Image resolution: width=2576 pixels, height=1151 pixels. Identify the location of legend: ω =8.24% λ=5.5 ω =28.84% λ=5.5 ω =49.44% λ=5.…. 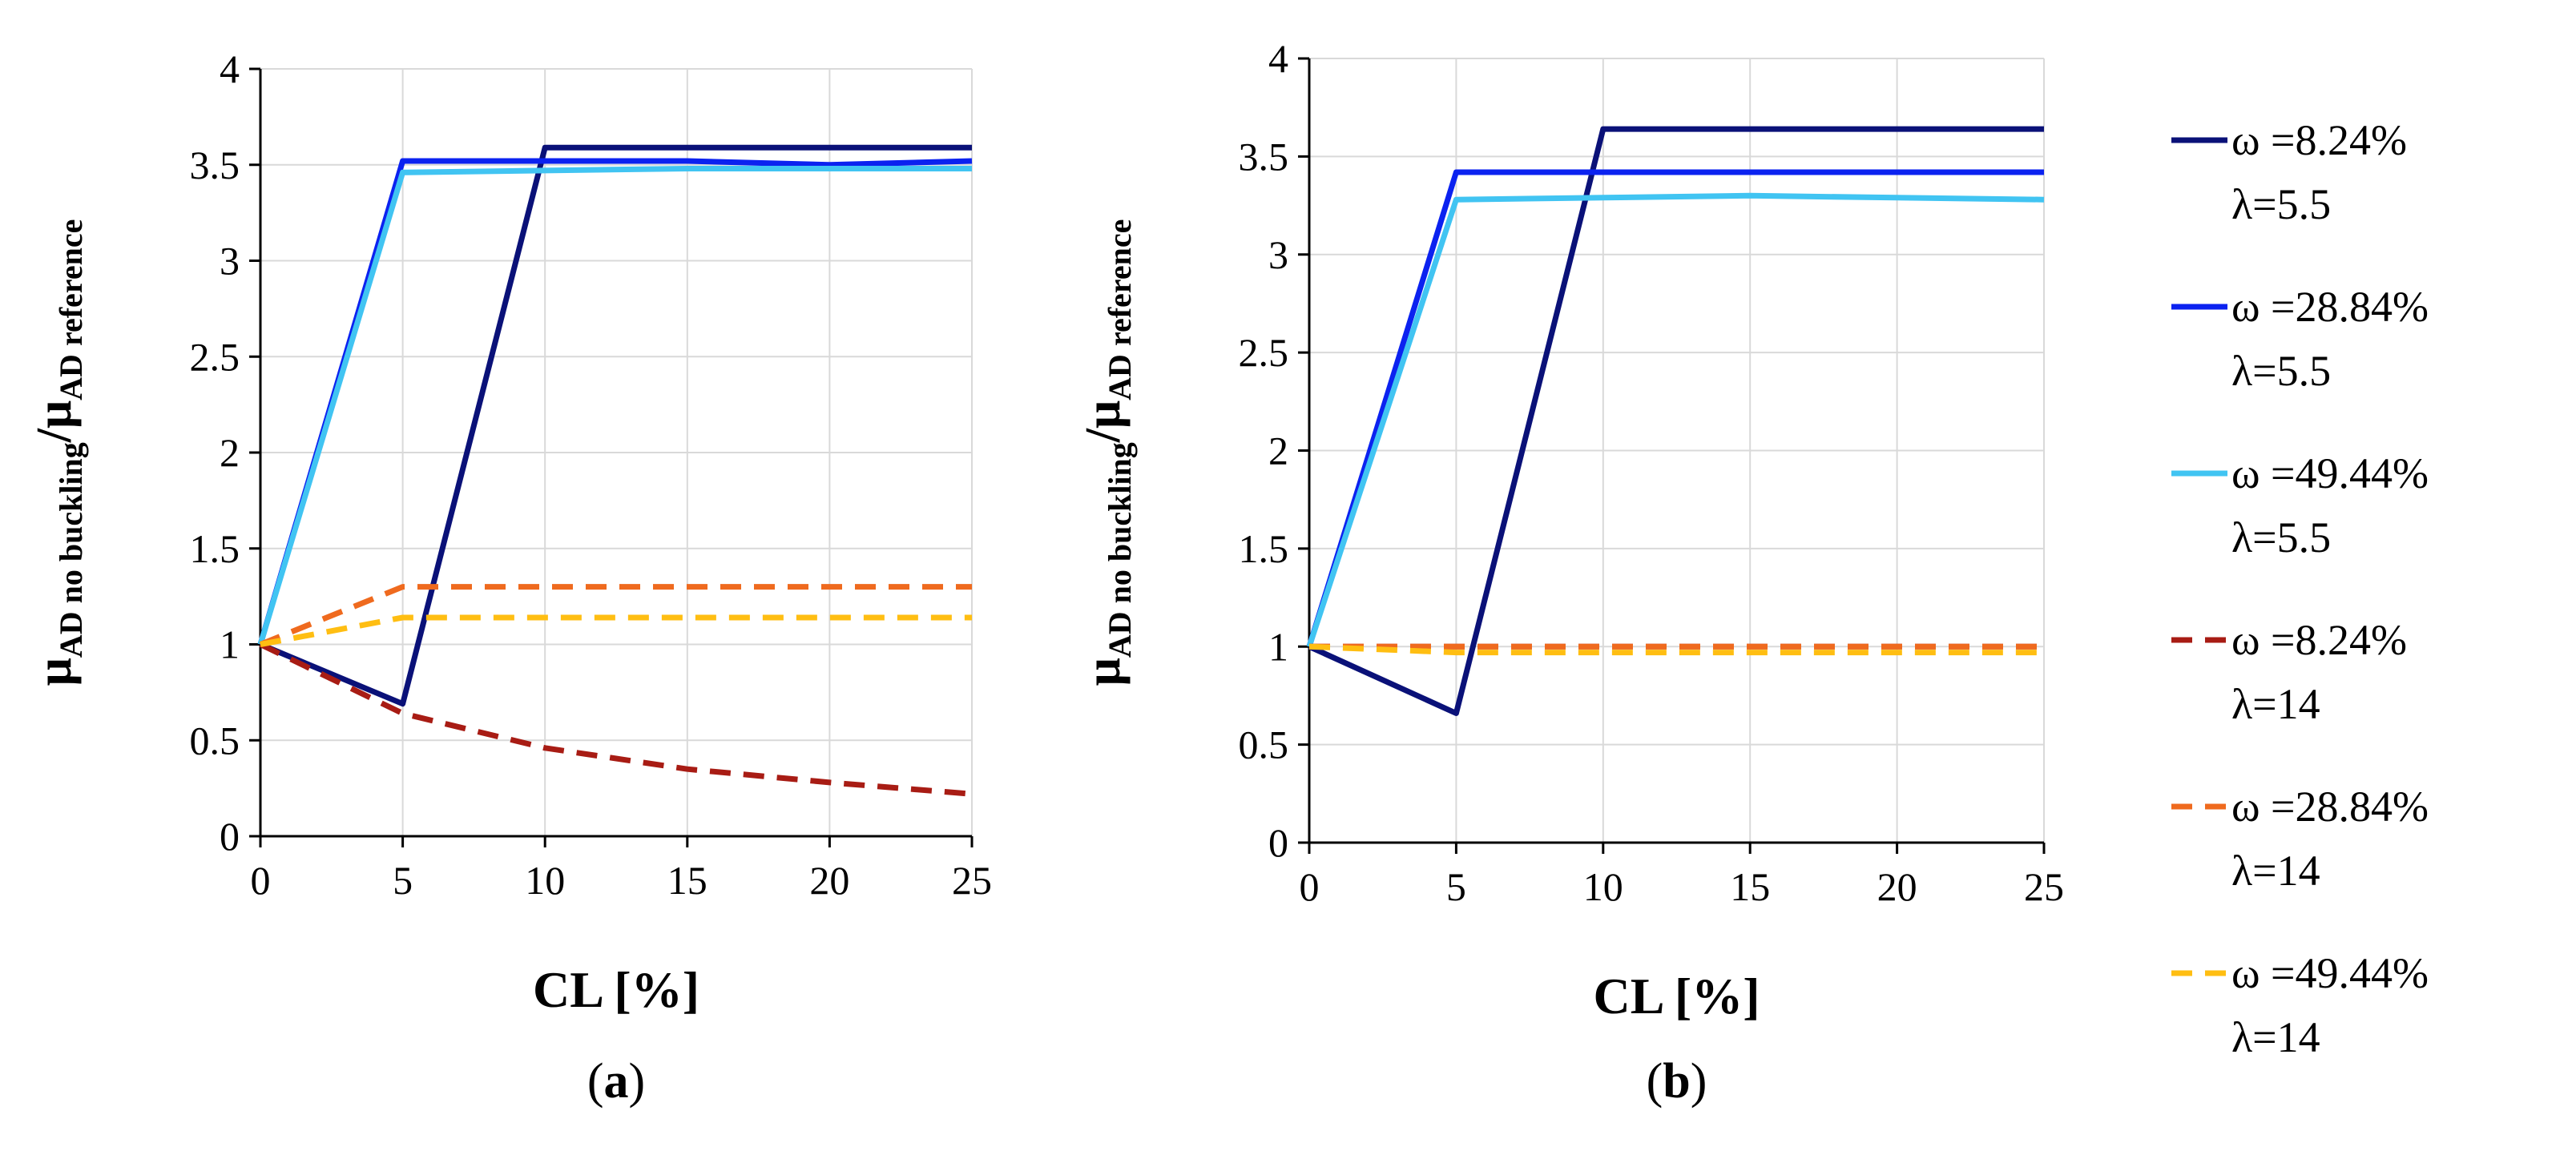
(2300, 588).